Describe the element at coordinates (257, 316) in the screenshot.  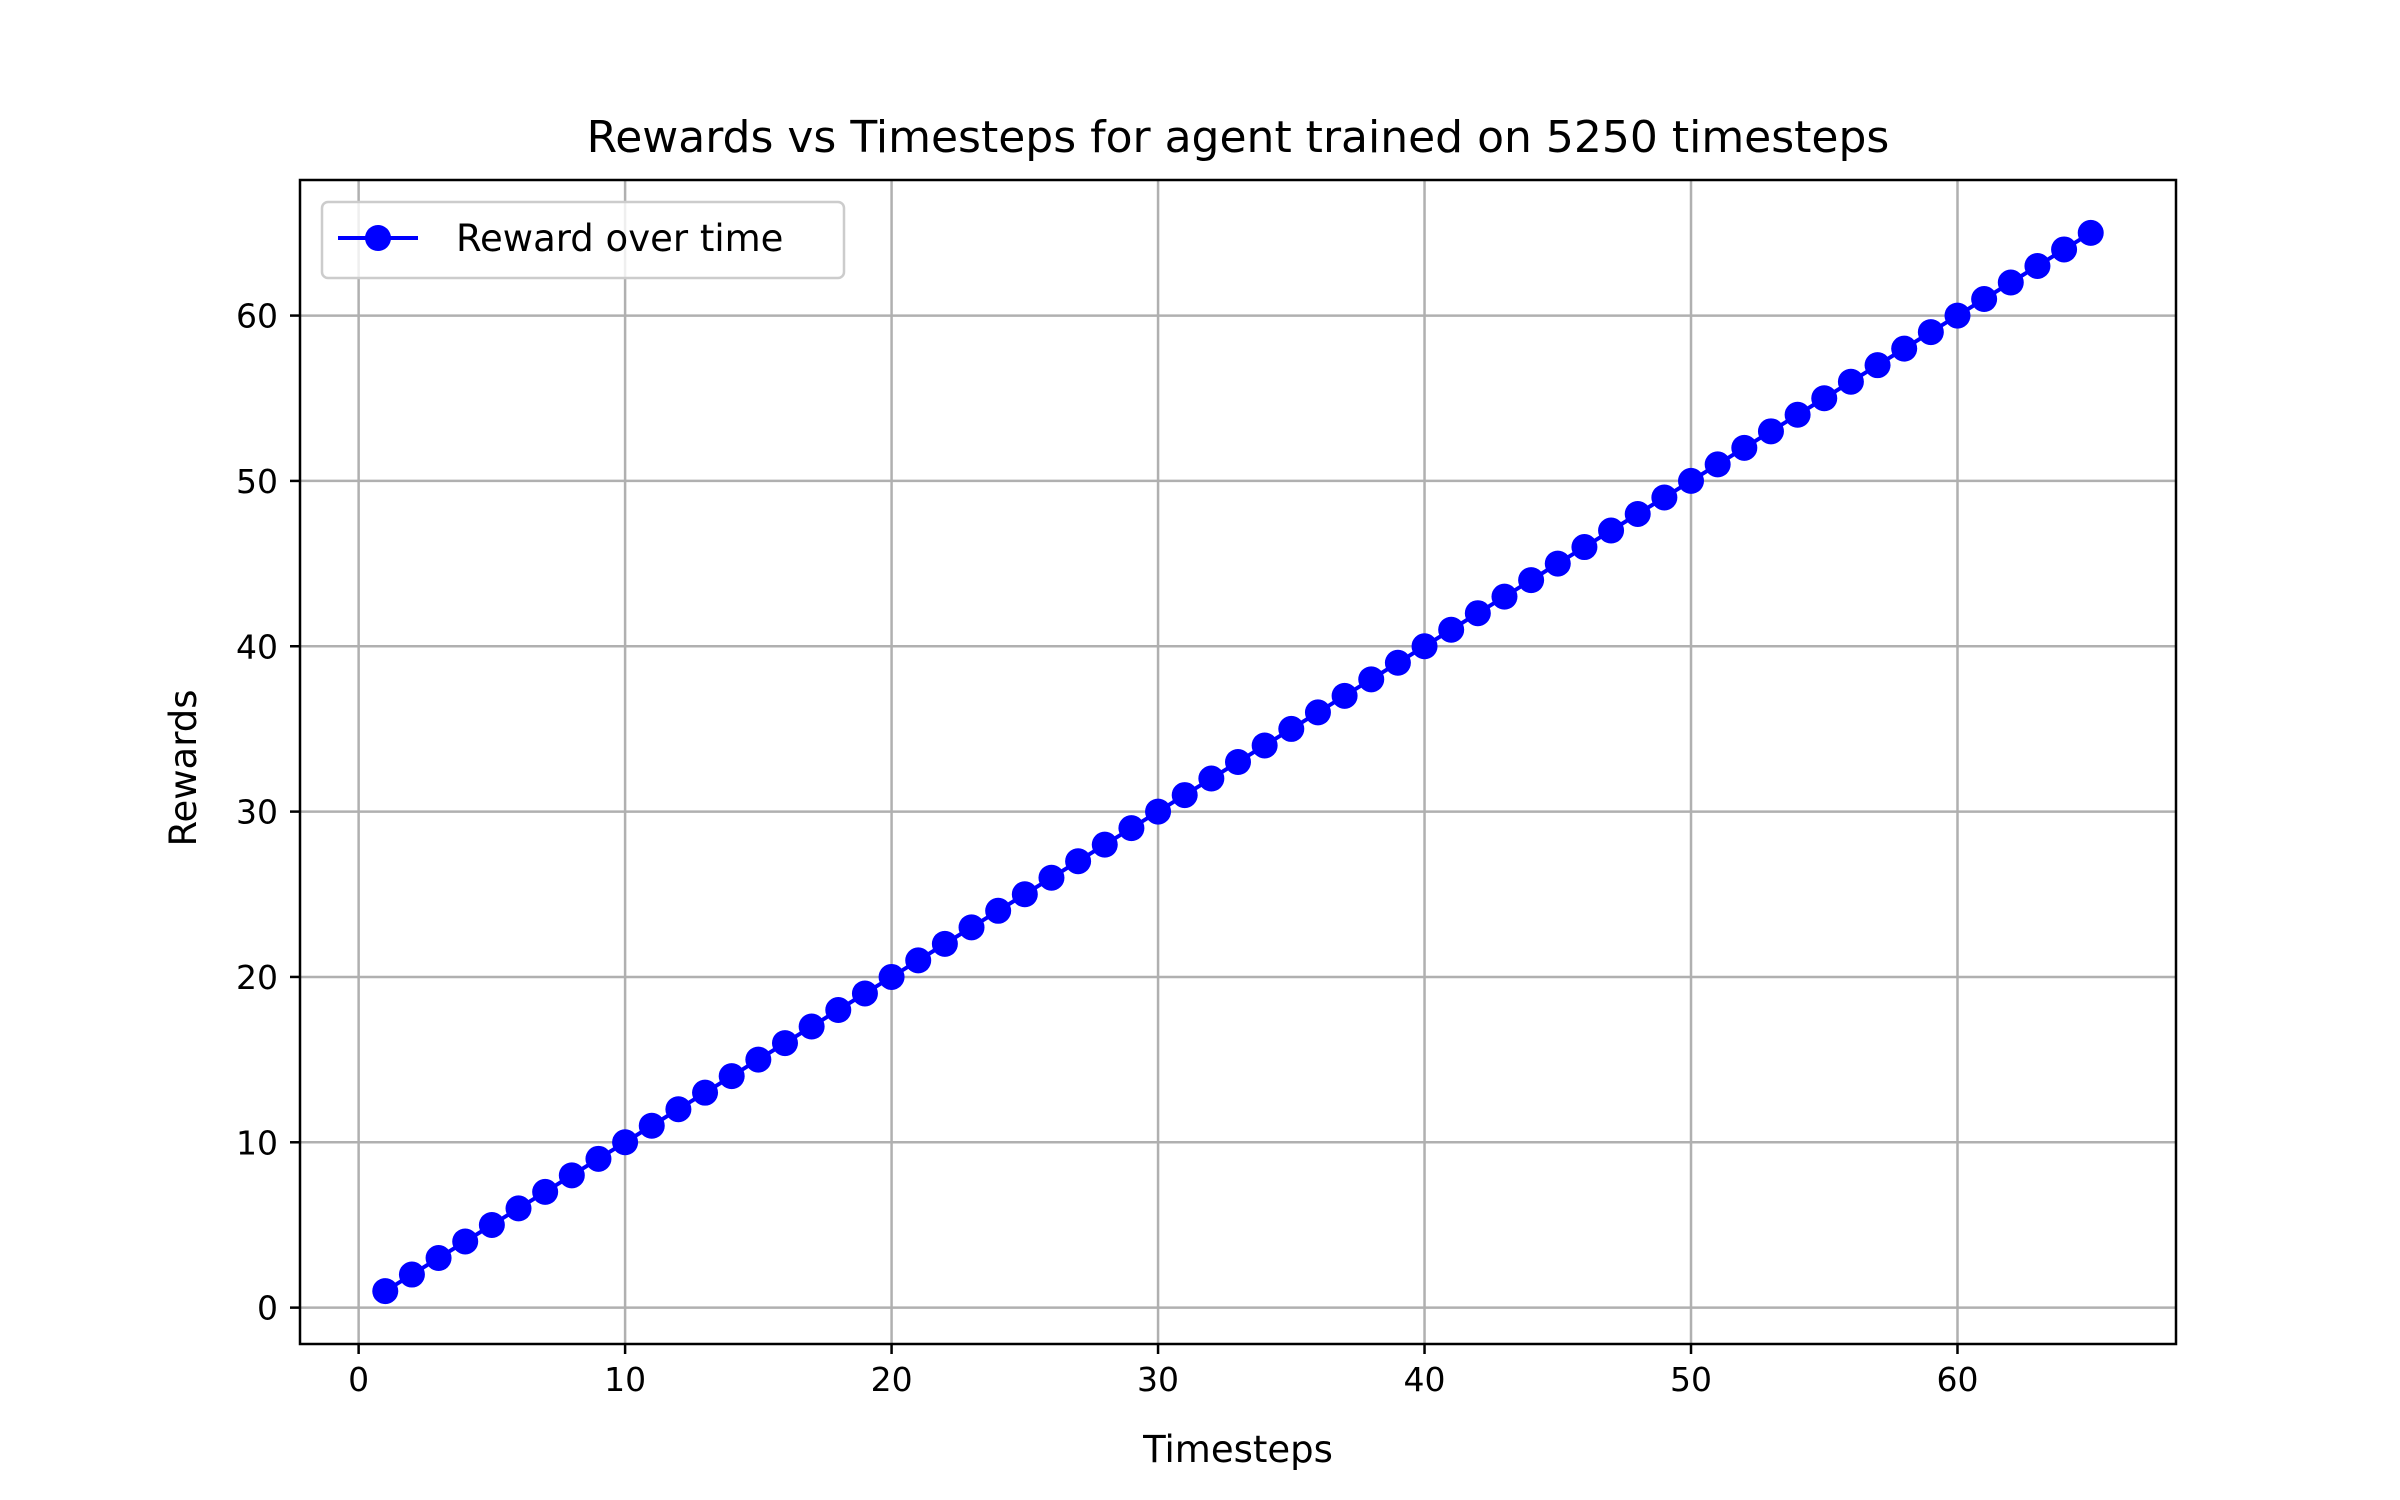
I see `y-tick-label-60: 60` at that location.